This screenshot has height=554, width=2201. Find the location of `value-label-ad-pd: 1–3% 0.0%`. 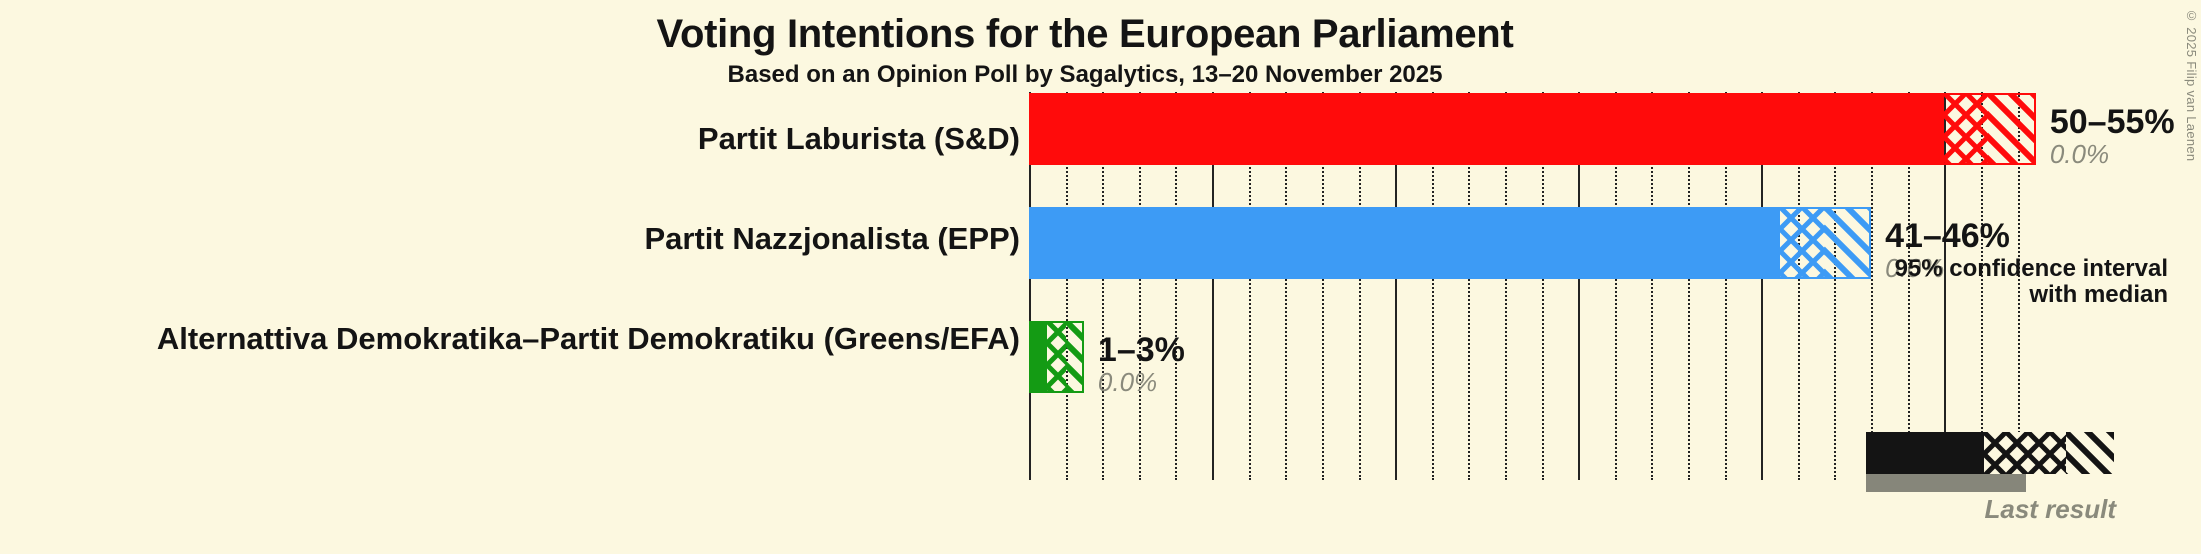

value-label-ad-pd: 1–3% 0.0% is located at coordinates (1141, 364).